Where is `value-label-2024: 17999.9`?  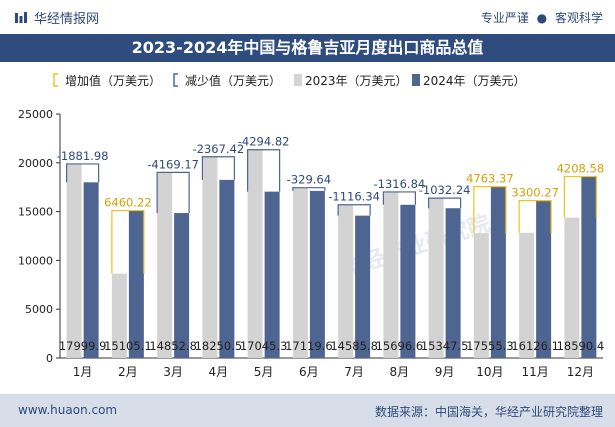
value-label-2024: 17999.9 is located at coordinates (83, 346).